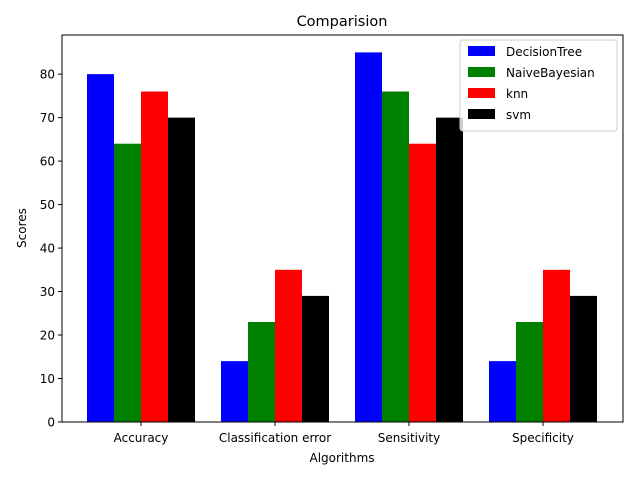 This screenshot has width=640, height=480. I want to click on y-tick-label: 10, so click(47, 379).